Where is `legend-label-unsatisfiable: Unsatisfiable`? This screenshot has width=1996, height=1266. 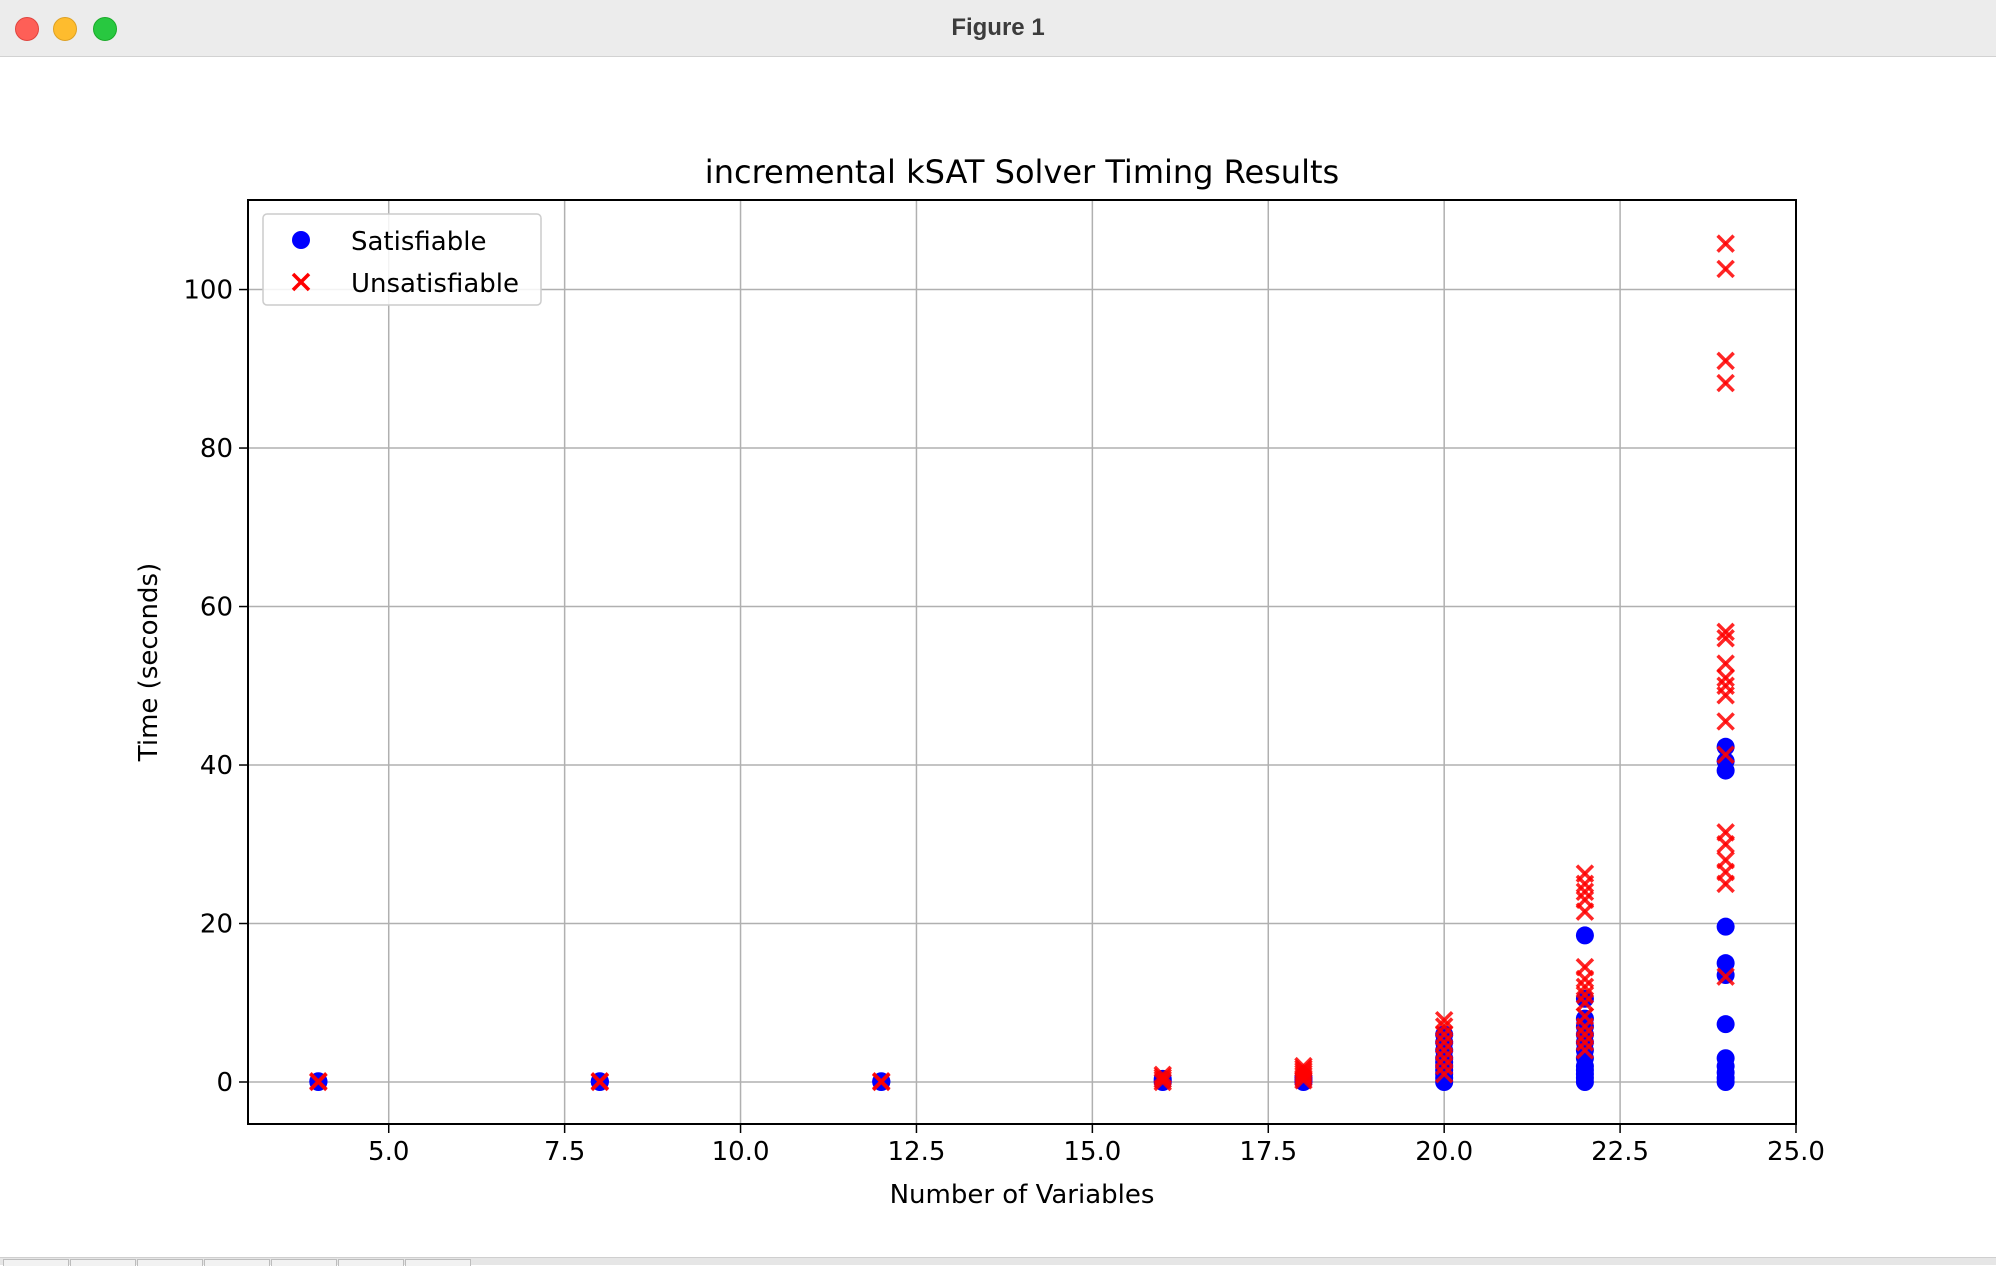 legend-label-unsatisfiable: Unsatisfiable is located at coordinates (435, 284).